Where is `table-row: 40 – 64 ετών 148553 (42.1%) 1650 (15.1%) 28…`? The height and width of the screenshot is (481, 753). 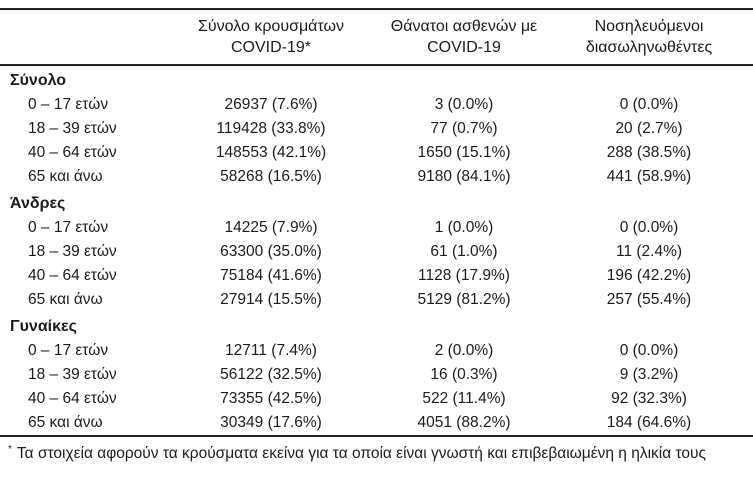
table-row: 40 – 64 ετών 148553 (42.1%) 1650 (15.1%) 28… is located at coordinates (376, 153).